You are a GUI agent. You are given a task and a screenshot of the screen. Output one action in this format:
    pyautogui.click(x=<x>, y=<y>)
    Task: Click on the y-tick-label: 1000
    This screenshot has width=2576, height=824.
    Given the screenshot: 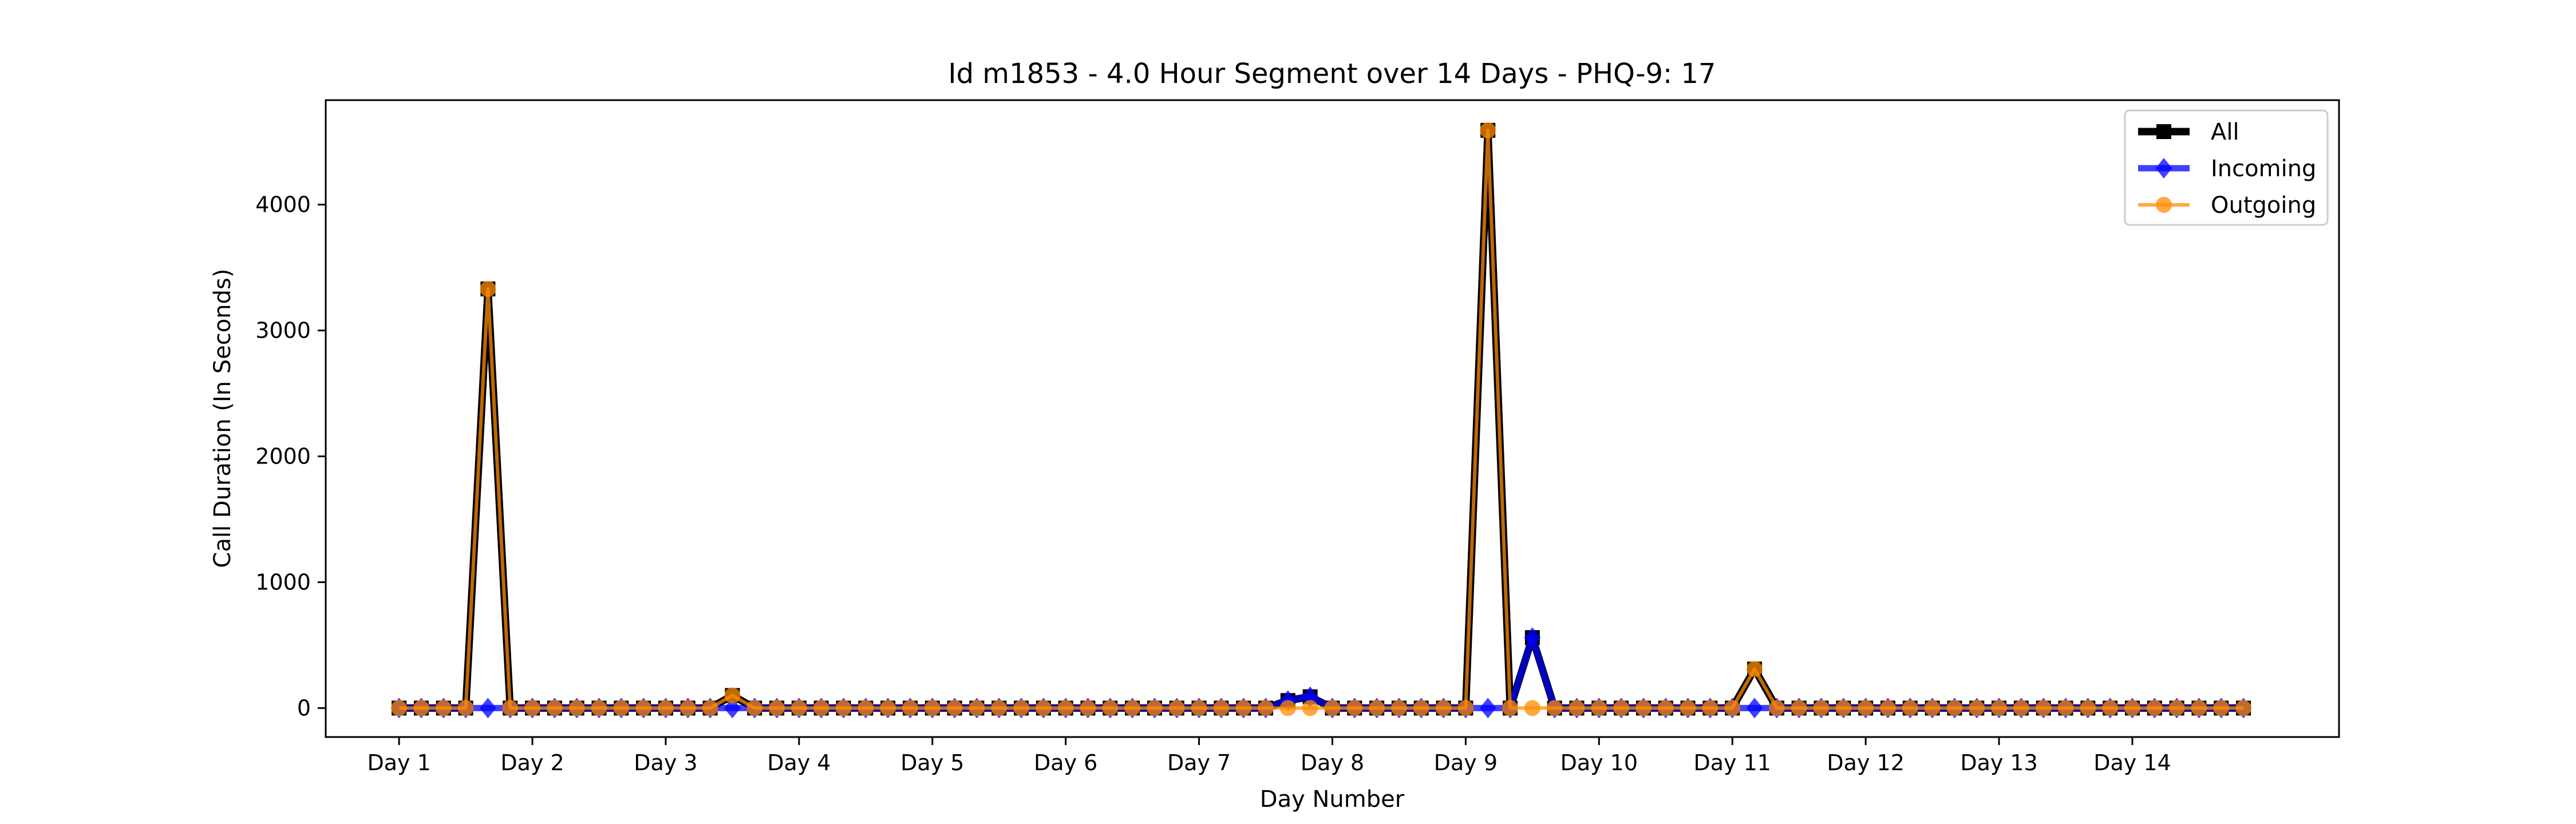 What is the action you would take?
    pyautogui.click(x=283, y=582)
    